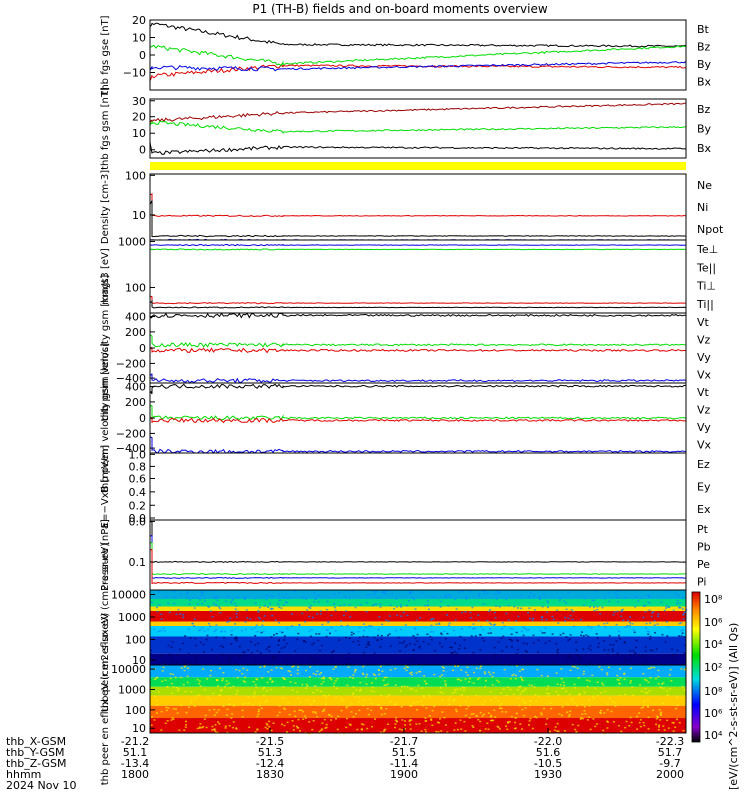 This screenshot has height=800, width=750. Describe the element at coordinates (418, 623) in the screenshot. I see `spectrogram-band` at that location.